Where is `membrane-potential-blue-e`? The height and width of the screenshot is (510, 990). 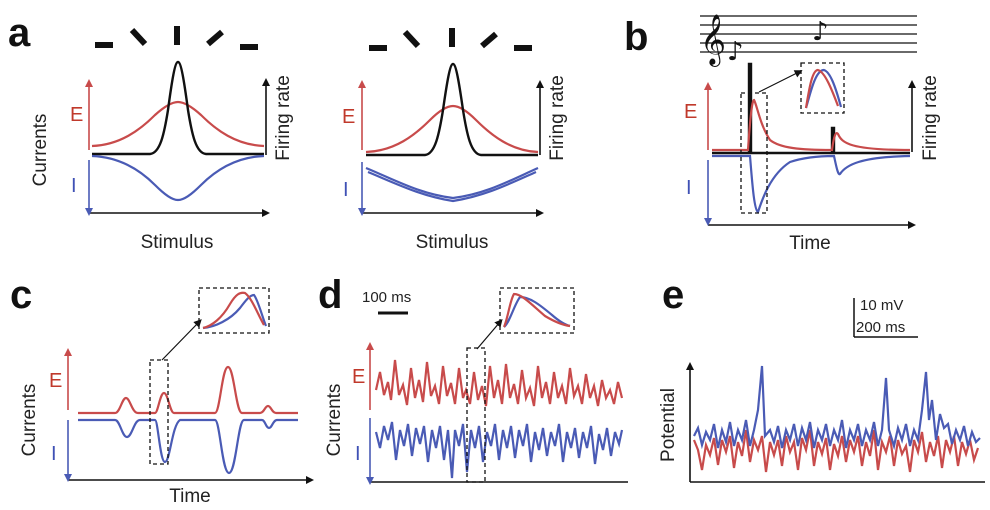 membrane-potential-blue-e is located at coordinates (837, 408).